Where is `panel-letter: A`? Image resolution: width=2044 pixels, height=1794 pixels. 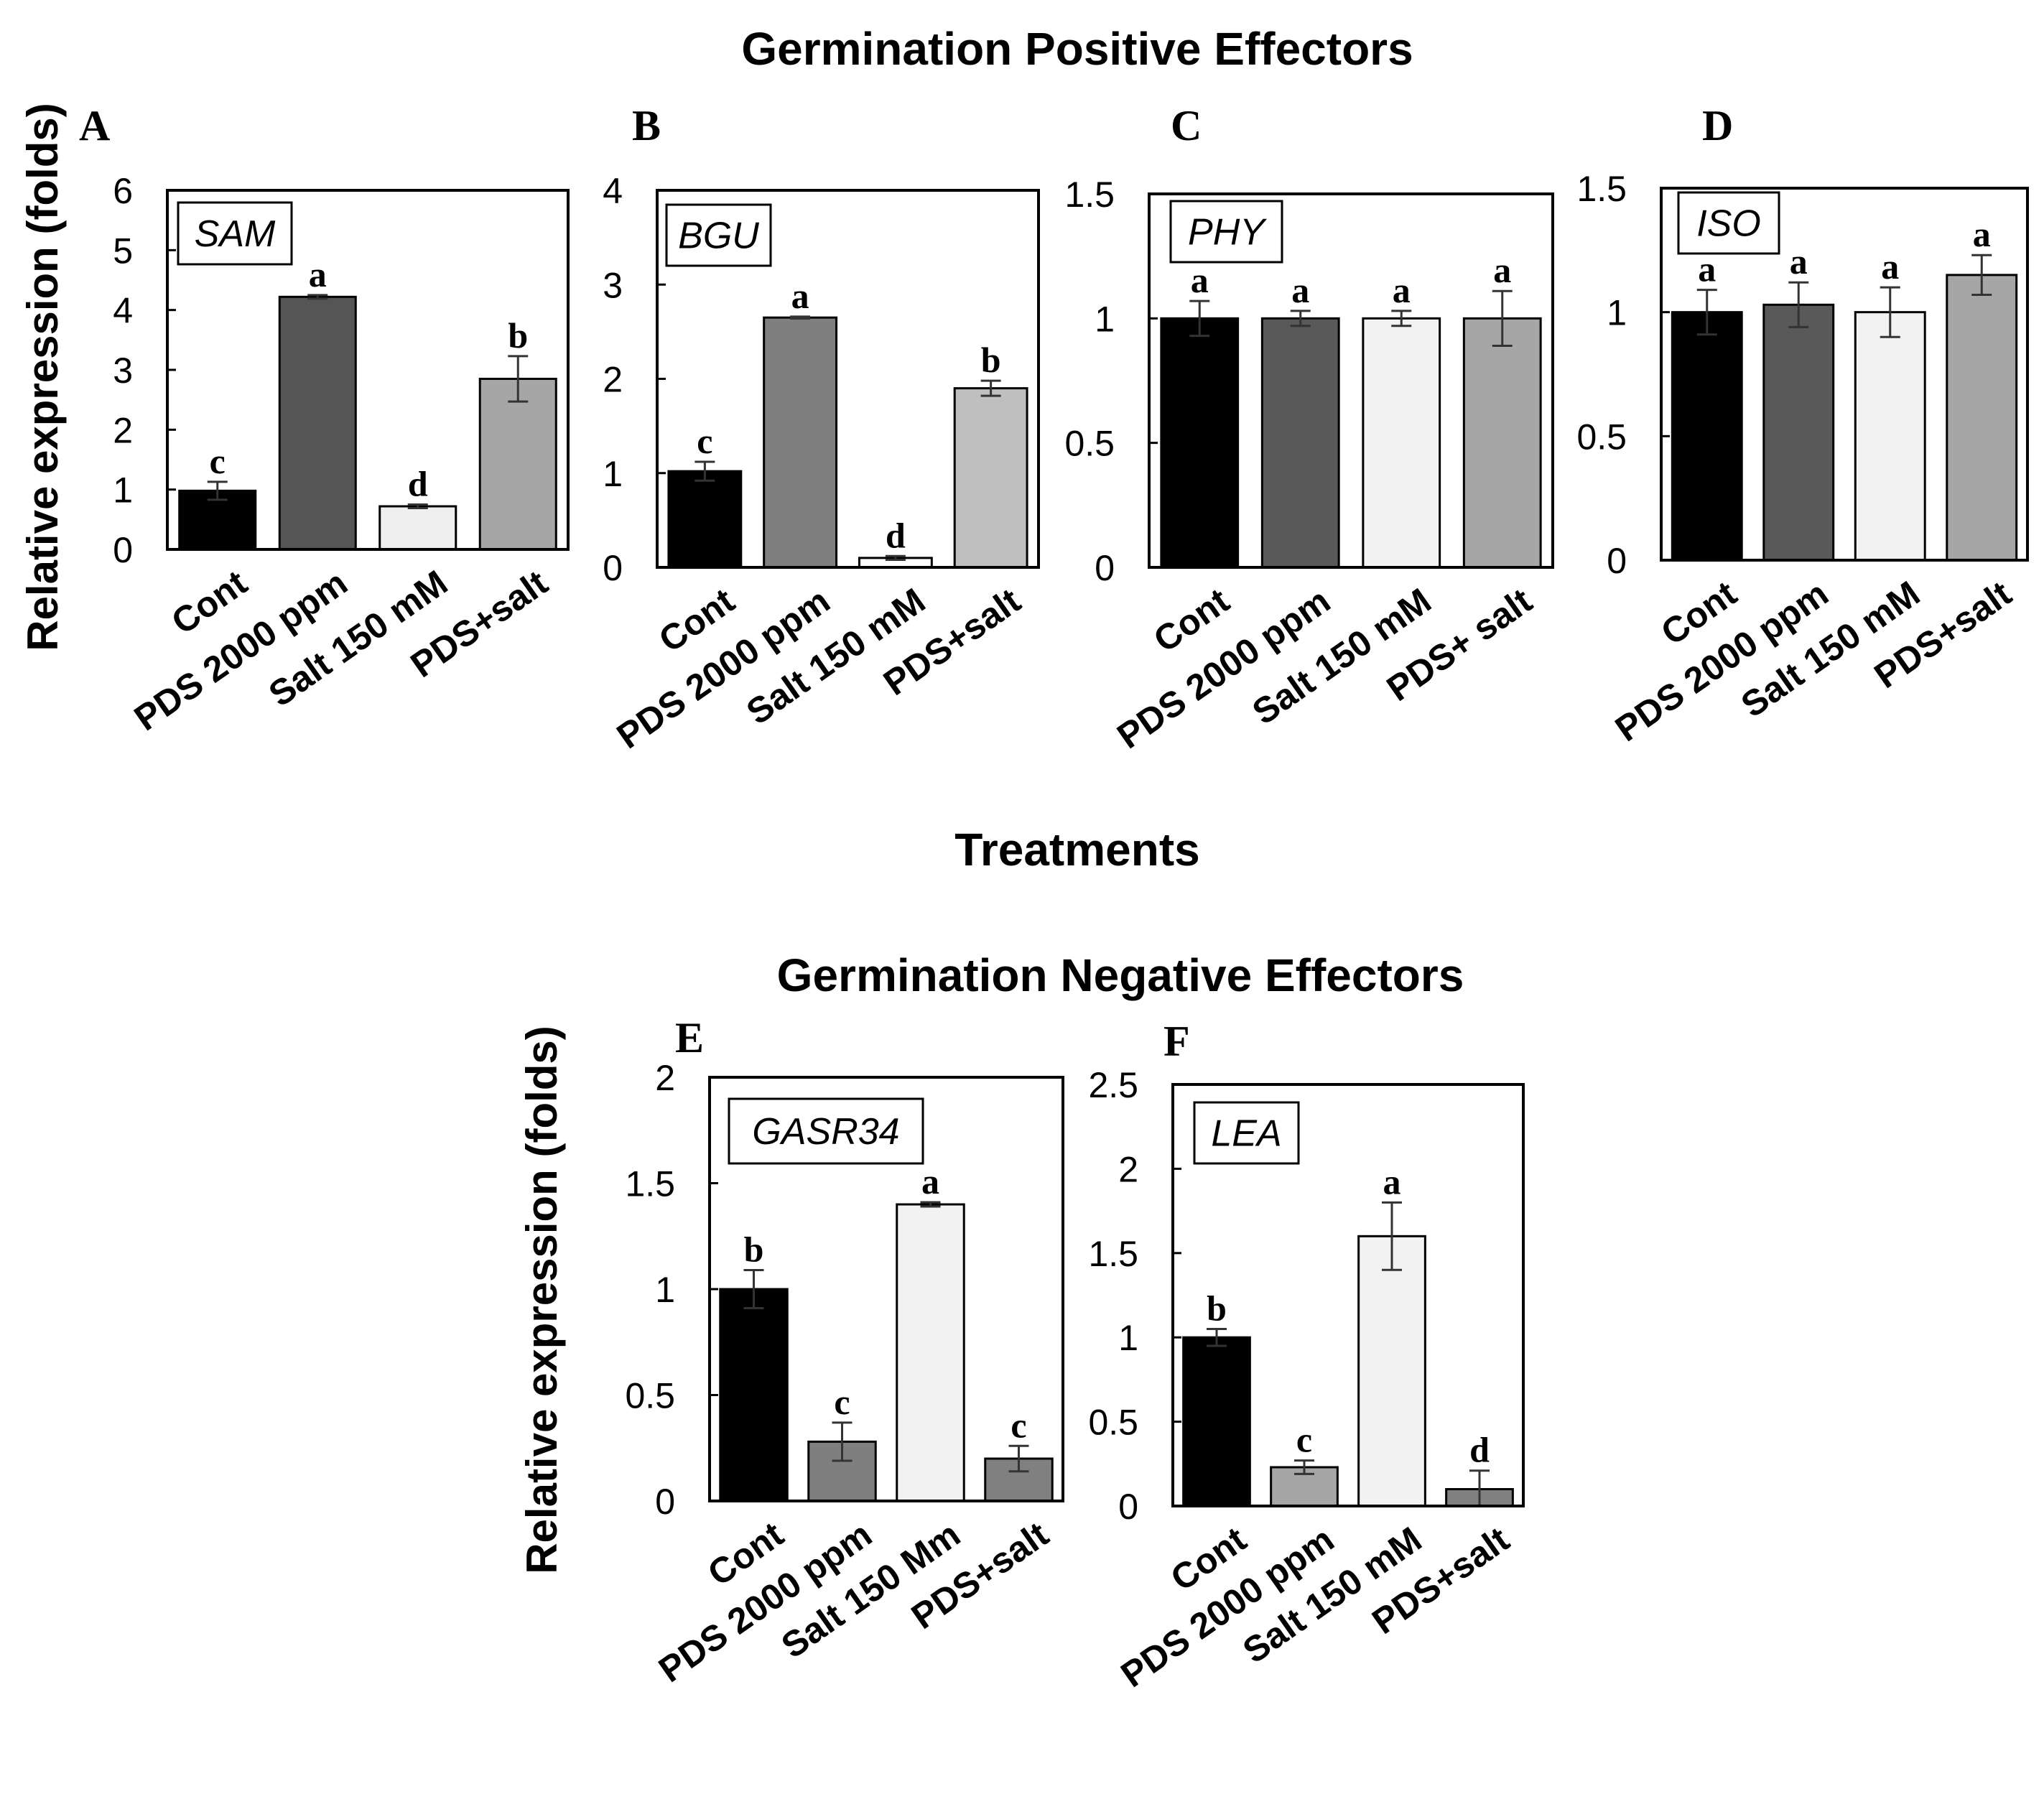
panel-letter: A is located at coordinates (94, 125).